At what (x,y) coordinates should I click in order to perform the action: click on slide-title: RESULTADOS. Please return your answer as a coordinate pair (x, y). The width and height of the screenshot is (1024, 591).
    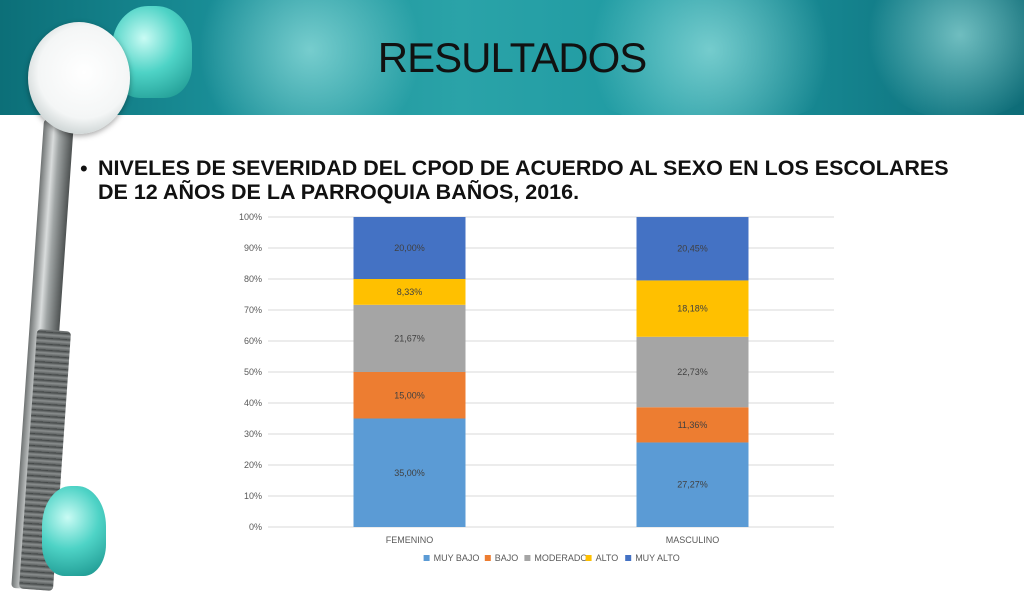
    Looking at the image, I should click on (512, 57).